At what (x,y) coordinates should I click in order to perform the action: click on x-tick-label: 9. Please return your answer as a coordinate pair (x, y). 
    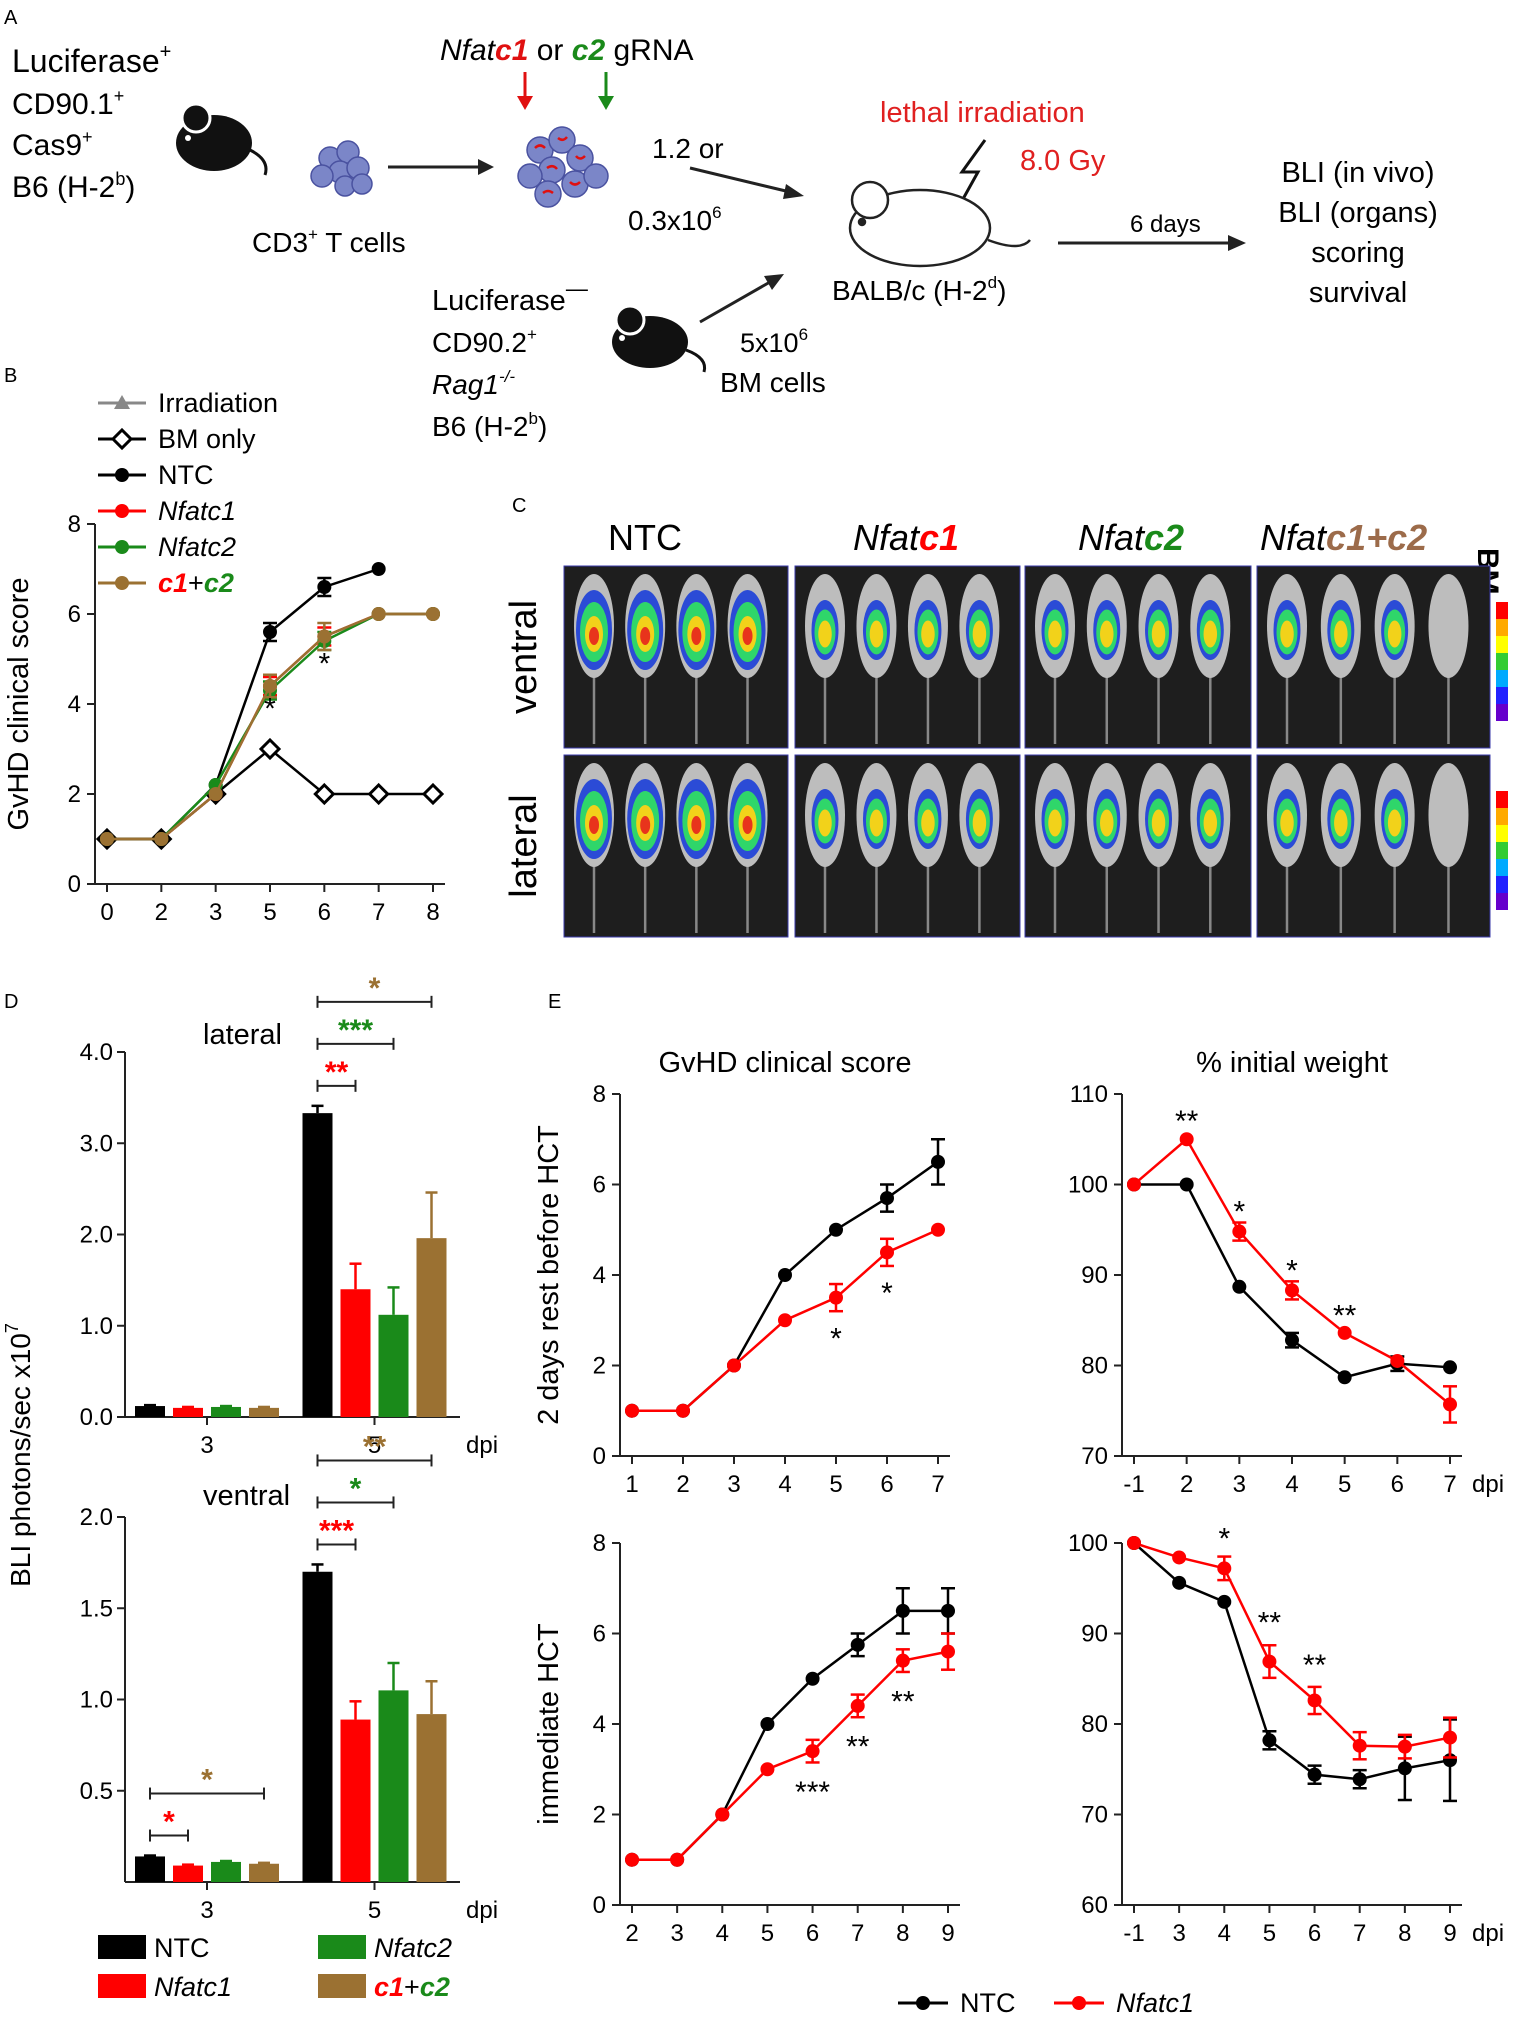
    Looking at the image, I should click on (1449, 1933).